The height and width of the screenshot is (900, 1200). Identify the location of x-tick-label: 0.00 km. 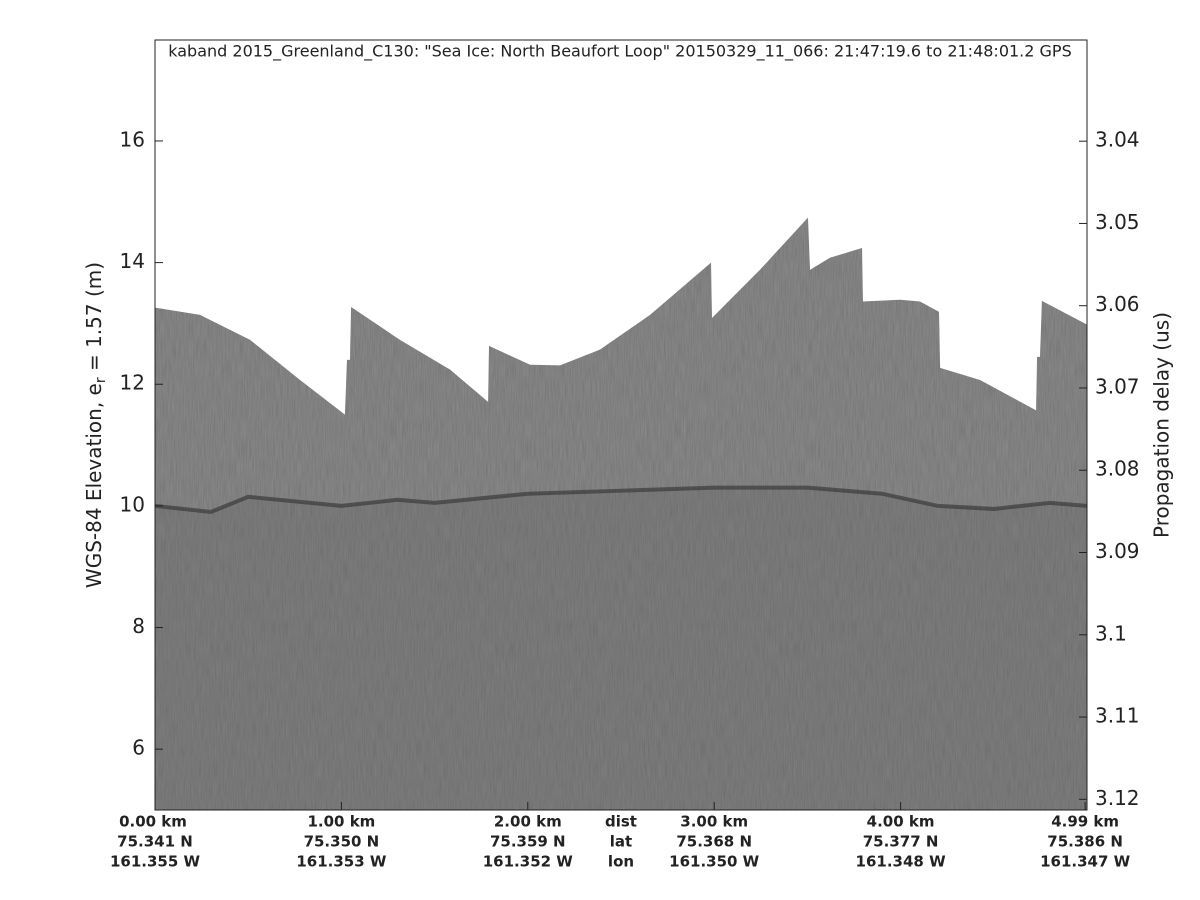
(153, 822).